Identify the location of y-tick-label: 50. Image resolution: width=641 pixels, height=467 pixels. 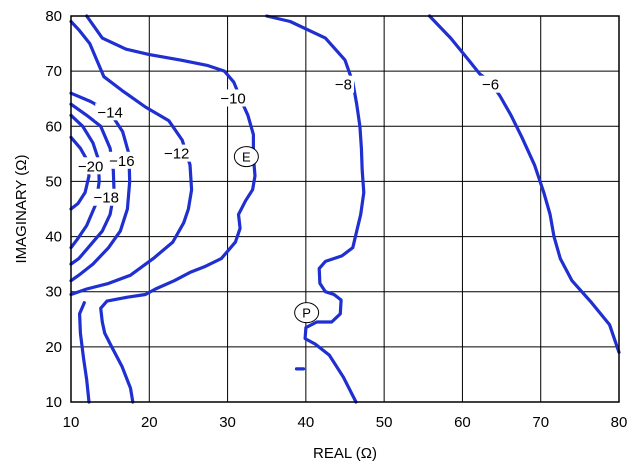
(53, 181).